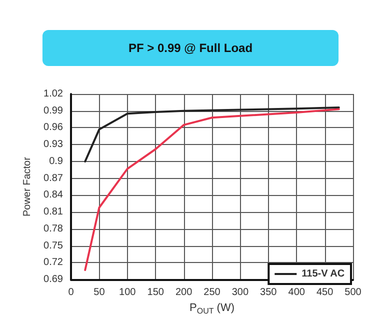 The height and width of the screenshot is (328, 381). Describe the element at coordinates (240, 292) in the screenshot. I see `x-tick-label: 300` at that location.